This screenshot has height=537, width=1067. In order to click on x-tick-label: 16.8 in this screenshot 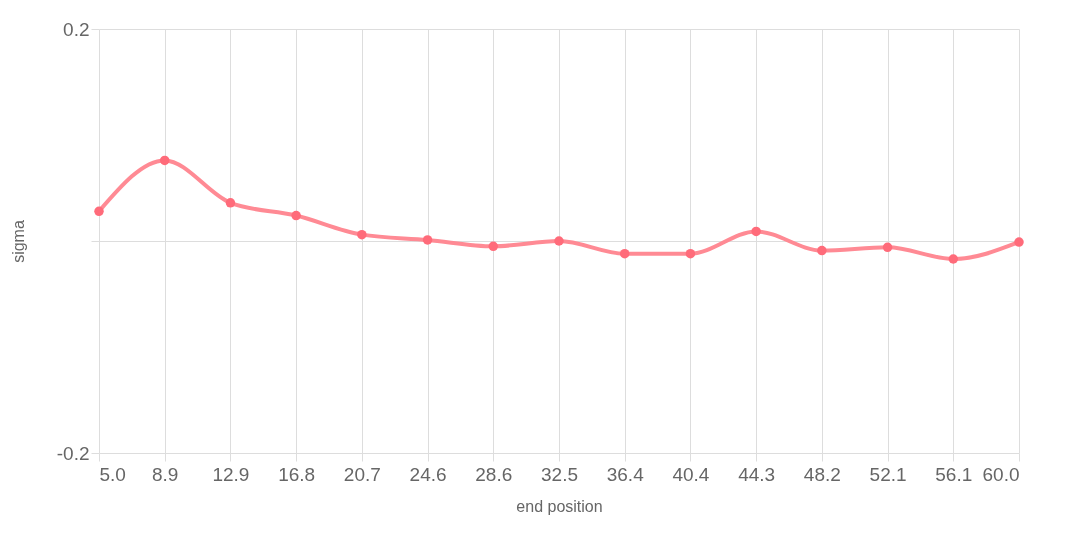, I will do `click(297, 474)`.